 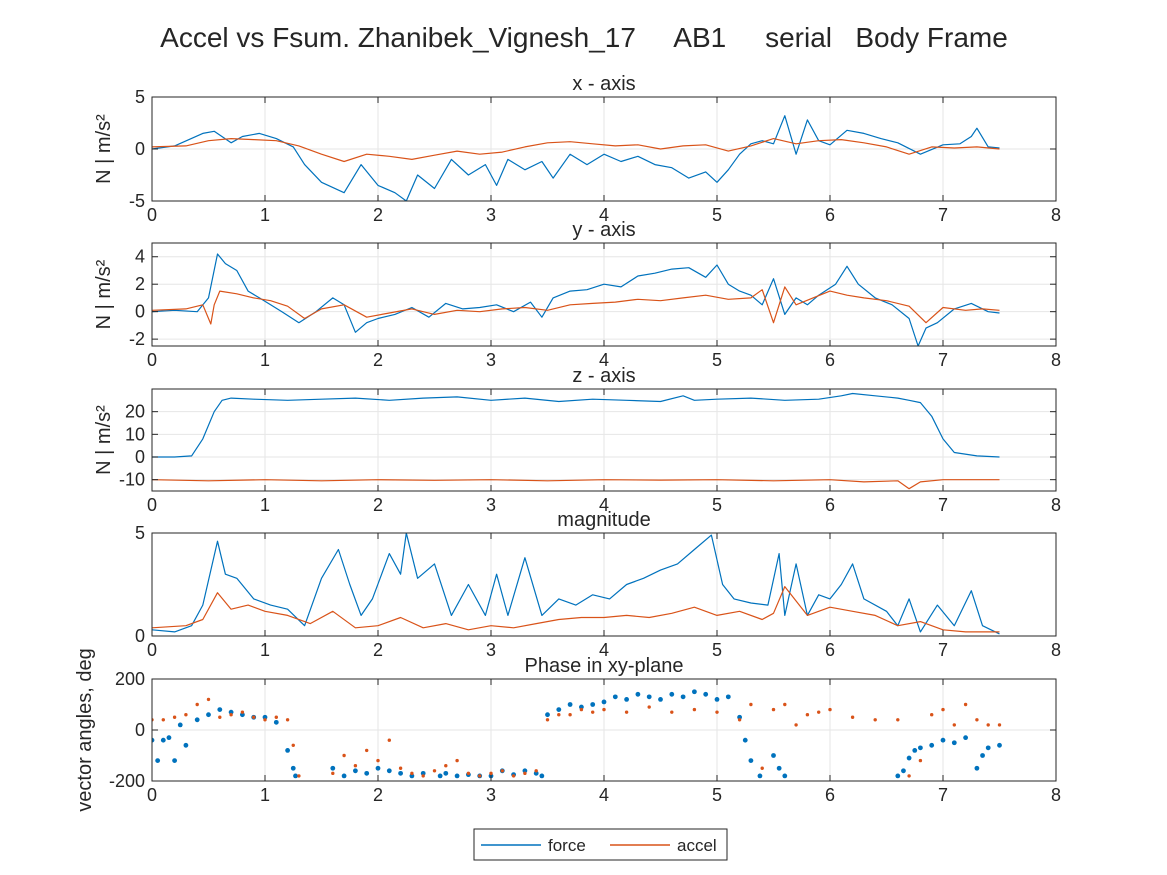 I want to click on subplot-phase-in-xy-plane-xtick-label: 5, so click(x=717, y=795).